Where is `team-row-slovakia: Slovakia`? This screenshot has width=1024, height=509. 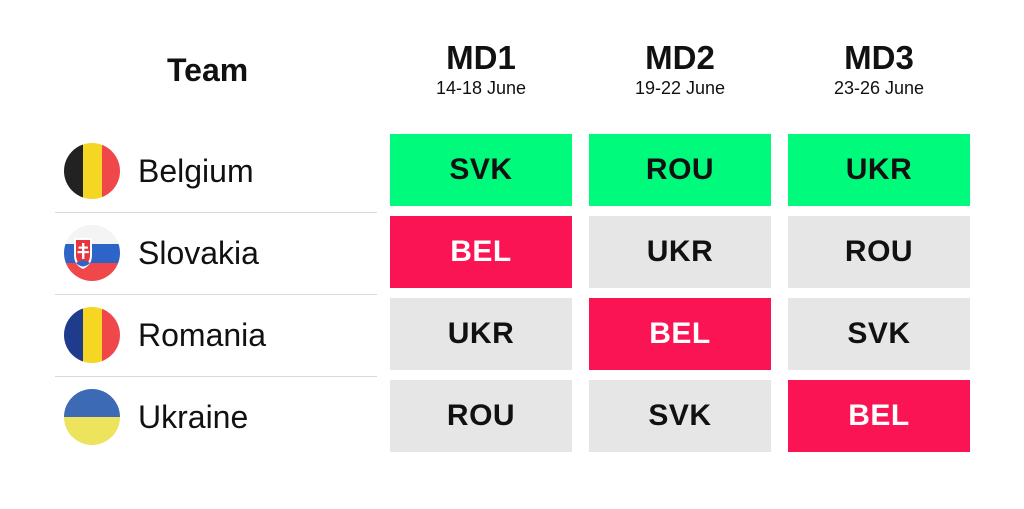 team-row-slovakia: Slovakia is located at coordinates (216, 253).